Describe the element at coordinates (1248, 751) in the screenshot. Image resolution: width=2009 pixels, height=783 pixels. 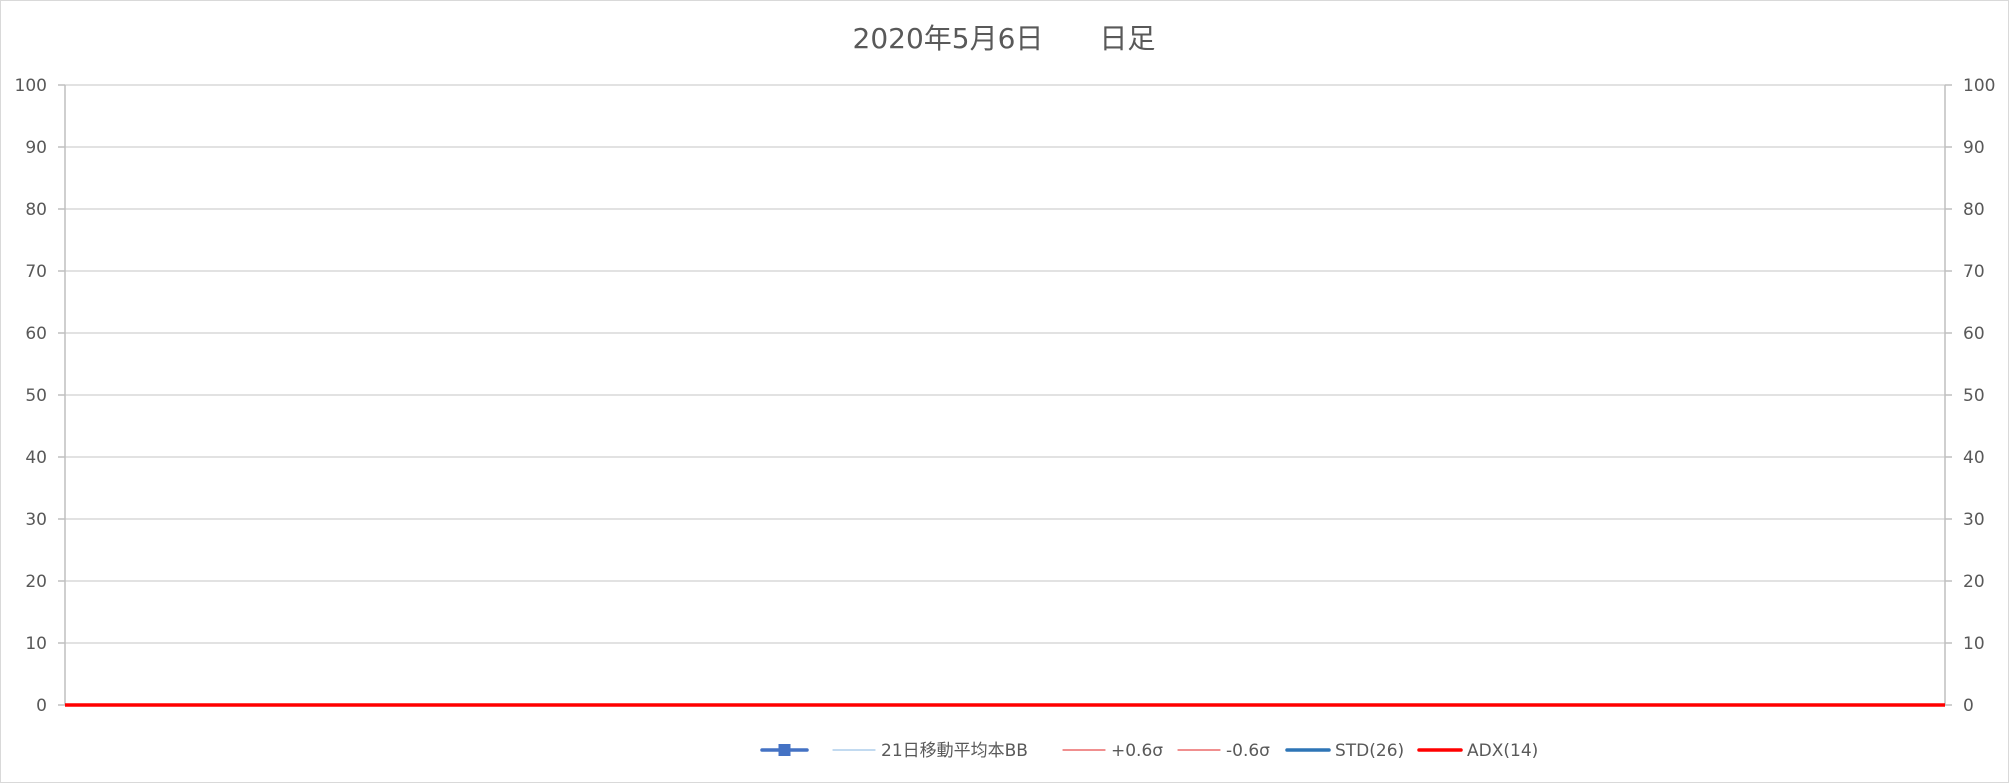
I see `legend-label-3: -0.6σ` at that location.